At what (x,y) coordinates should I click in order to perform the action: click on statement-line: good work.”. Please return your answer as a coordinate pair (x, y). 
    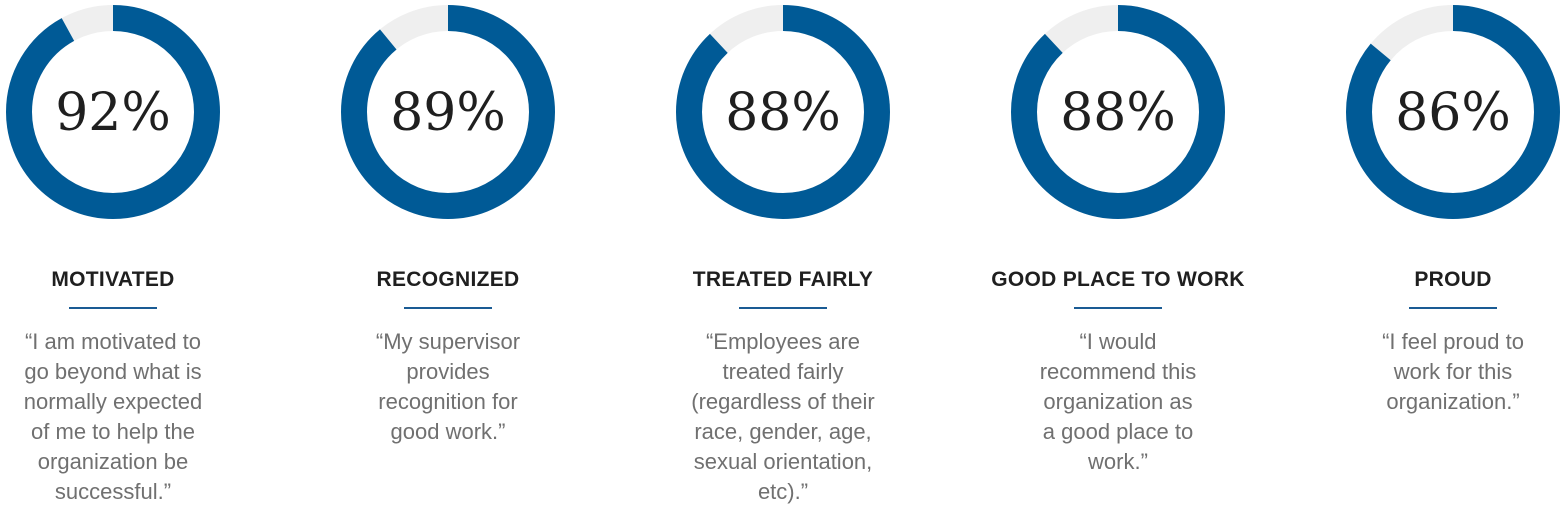
    Looking at the image, I should click on (448, 431).